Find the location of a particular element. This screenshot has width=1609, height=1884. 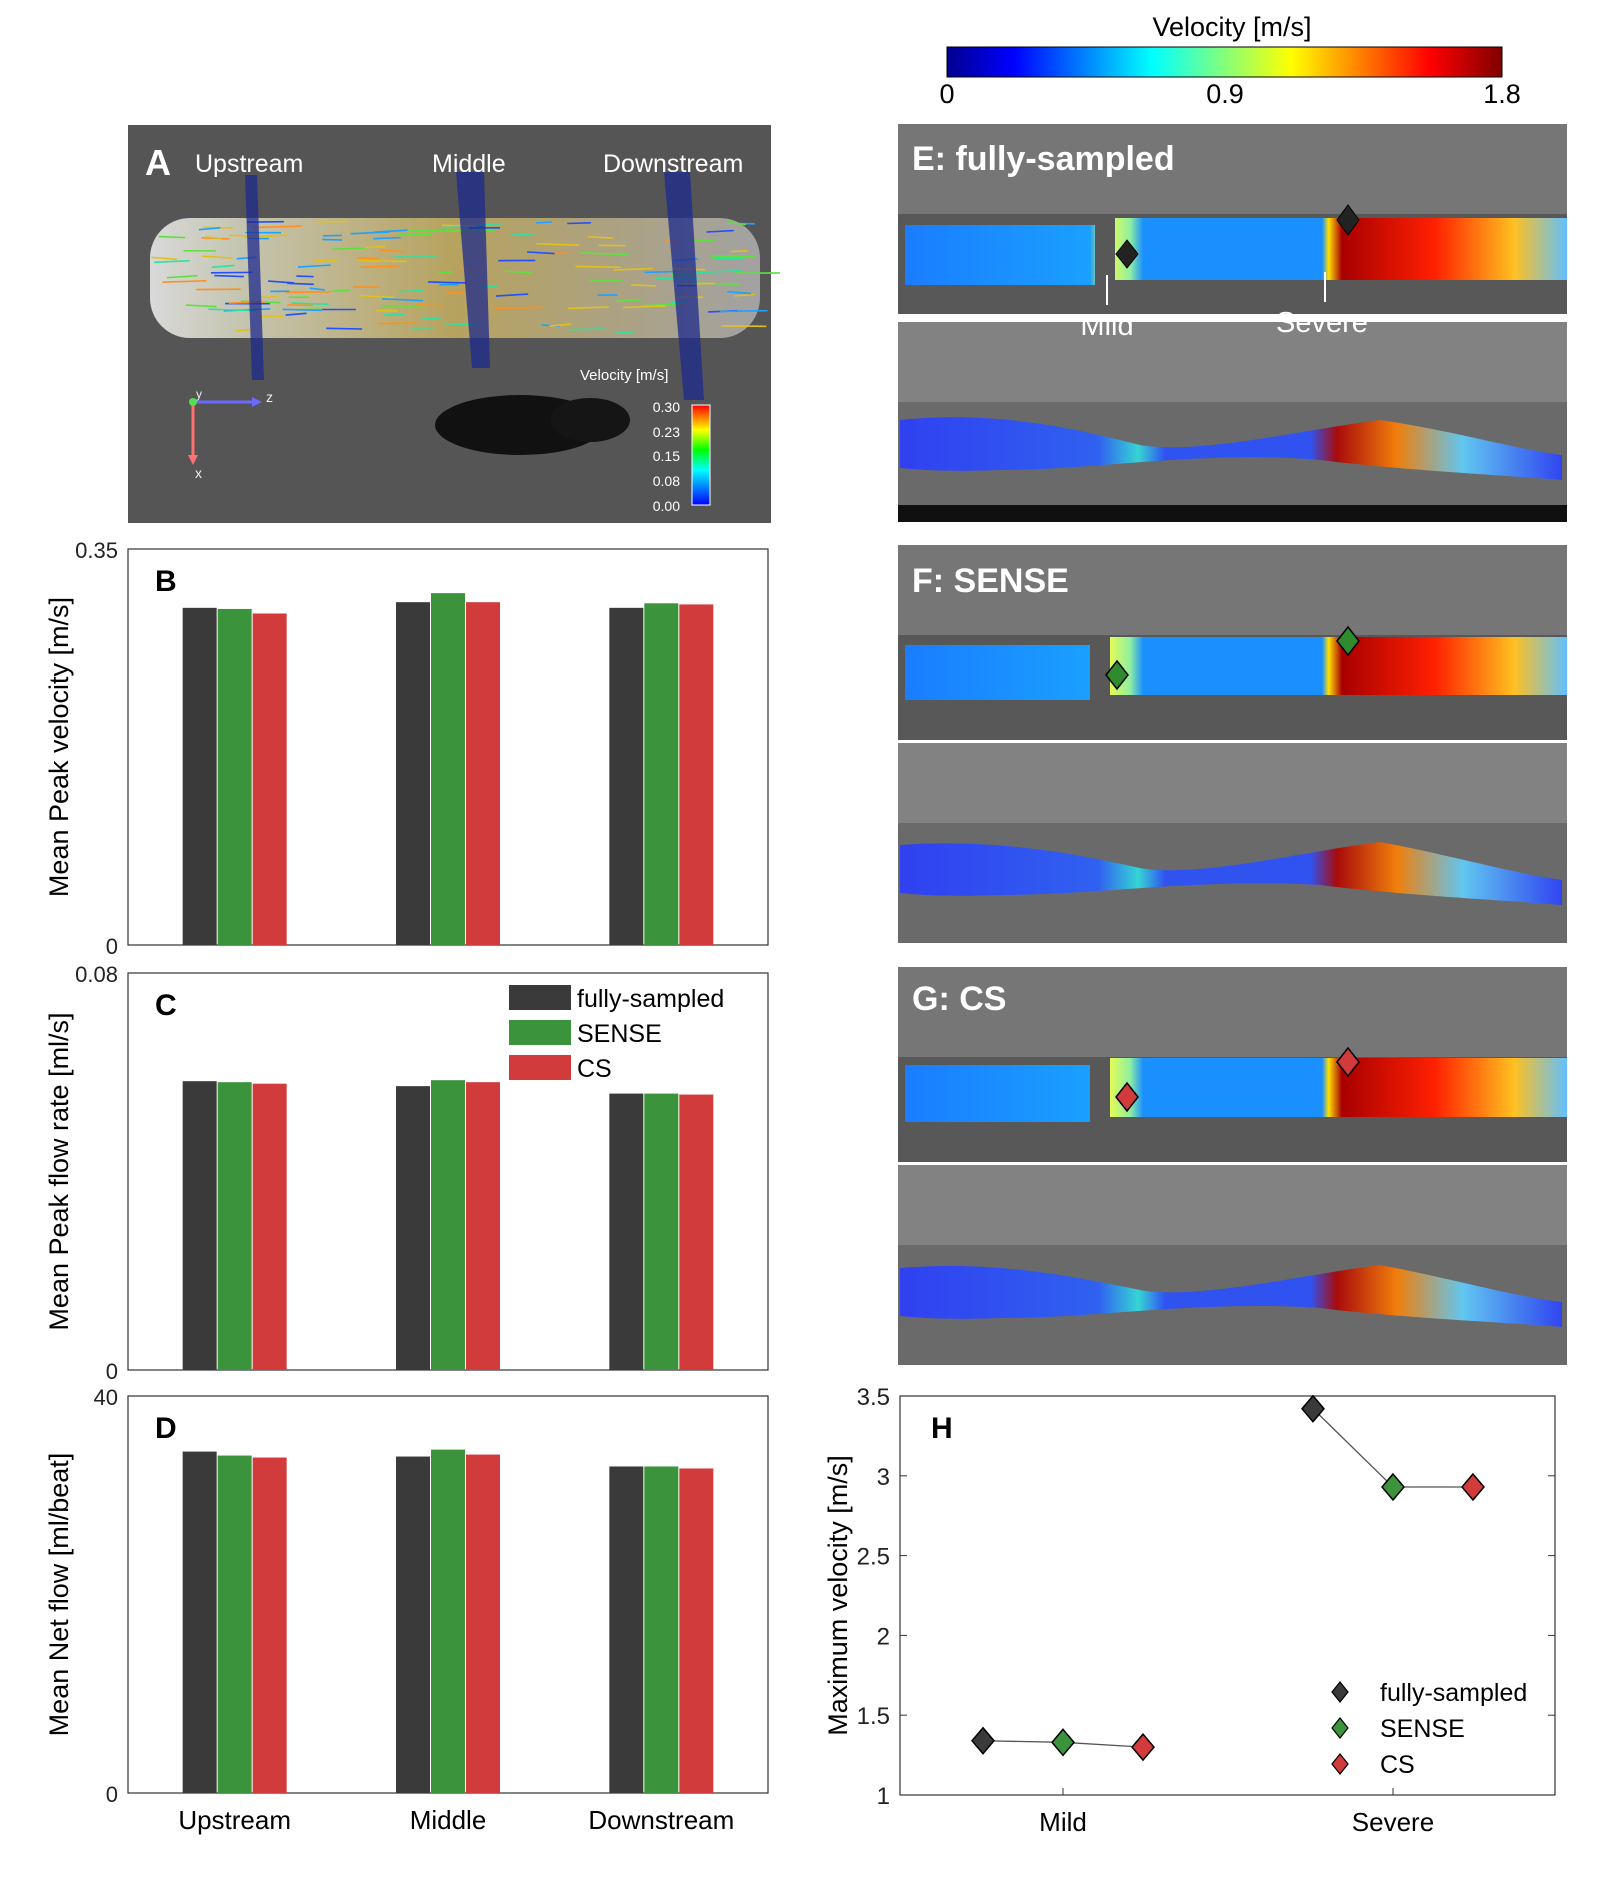

xtick-label-severe: Severe is located at coordinates (1393, 1822).